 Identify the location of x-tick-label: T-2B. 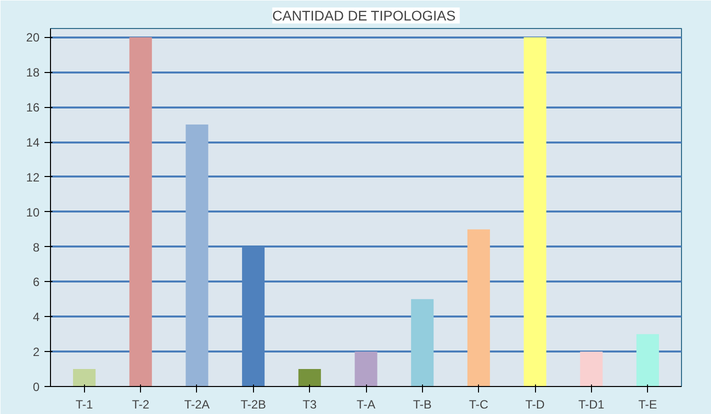
(253, 405).